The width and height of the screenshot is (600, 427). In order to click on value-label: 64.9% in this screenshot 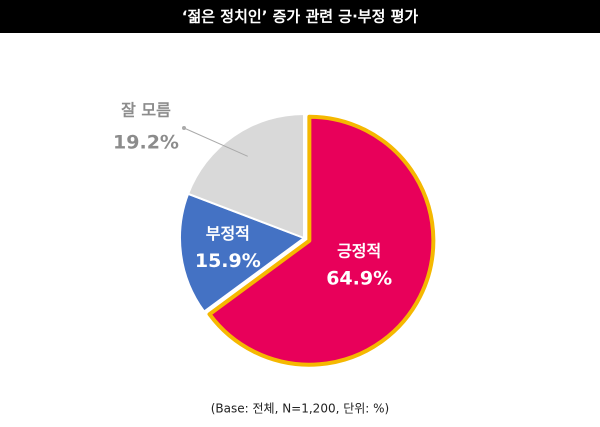, I will do `click(359, 278)`.